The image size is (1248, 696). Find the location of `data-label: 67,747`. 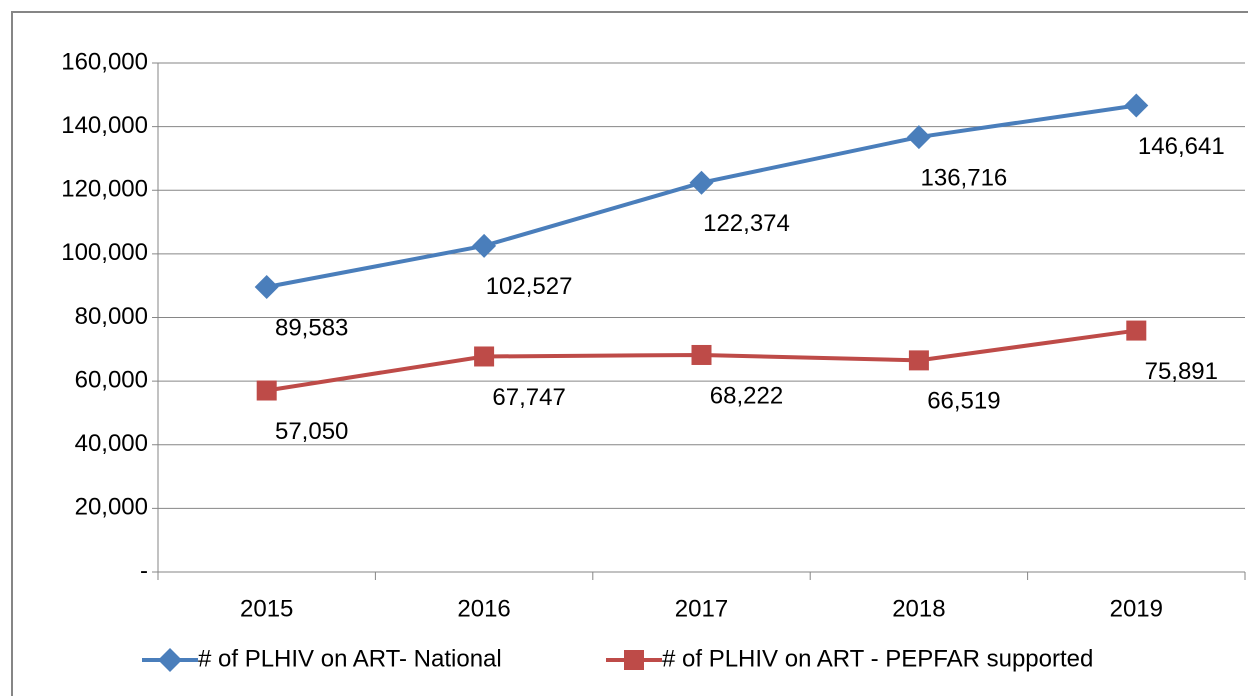

data-label: 67,747 is located at coordinates (528, 397).